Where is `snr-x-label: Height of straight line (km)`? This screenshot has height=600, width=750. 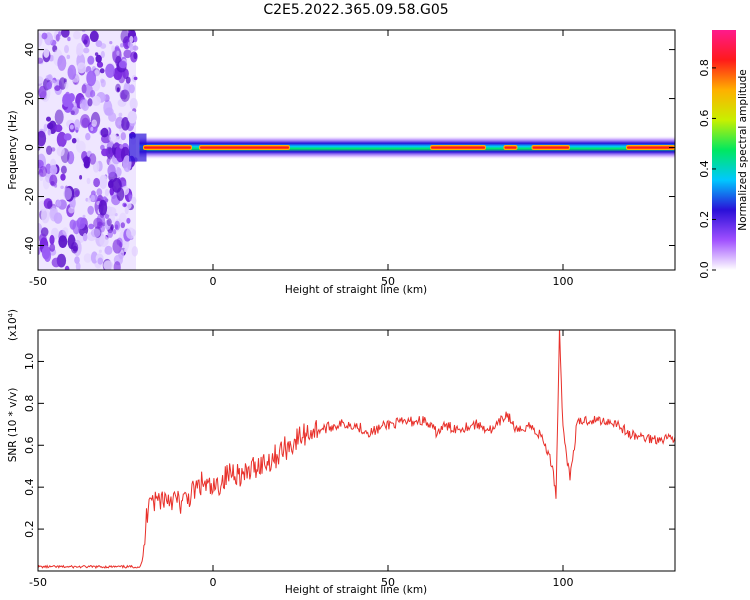 snr-x-label: Height of straight line (km) is located at coordinates (356, 590).